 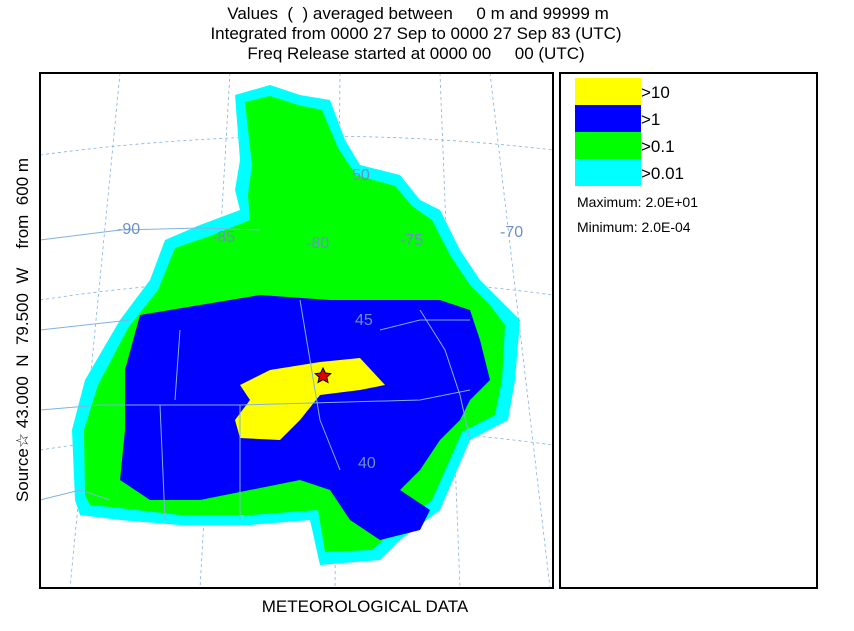 I want to click on legend-label: >1, so click(x=650, y=119).